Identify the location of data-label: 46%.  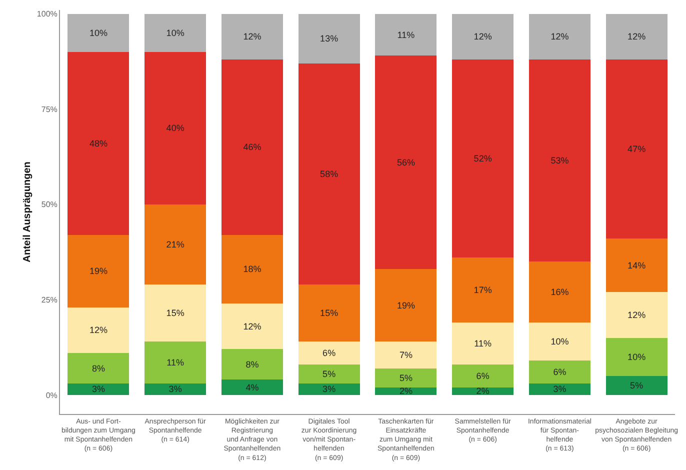
(252, 147).